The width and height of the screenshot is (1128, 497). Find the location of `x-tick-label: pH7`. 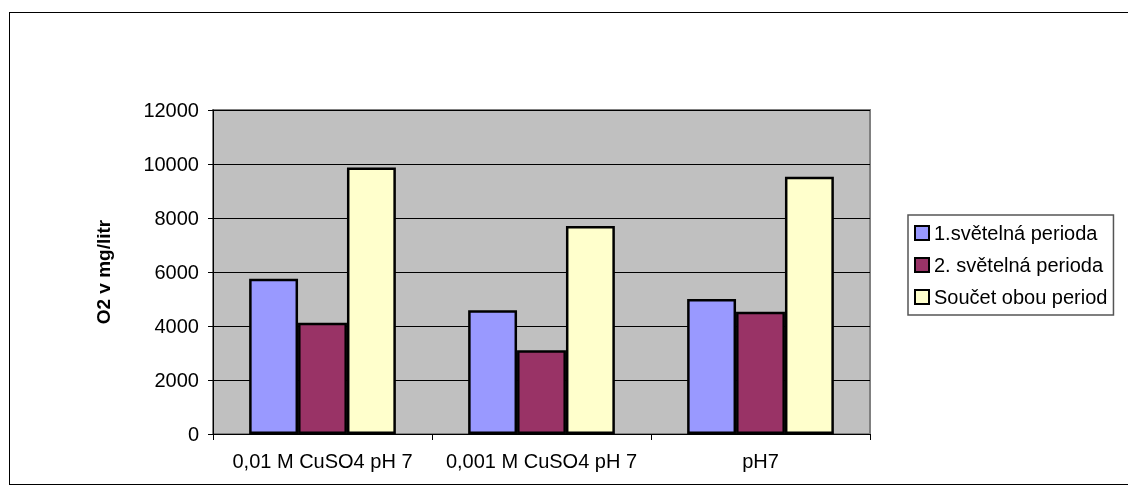

x-tick-label: pH7 is located at coordinates (760, 461).